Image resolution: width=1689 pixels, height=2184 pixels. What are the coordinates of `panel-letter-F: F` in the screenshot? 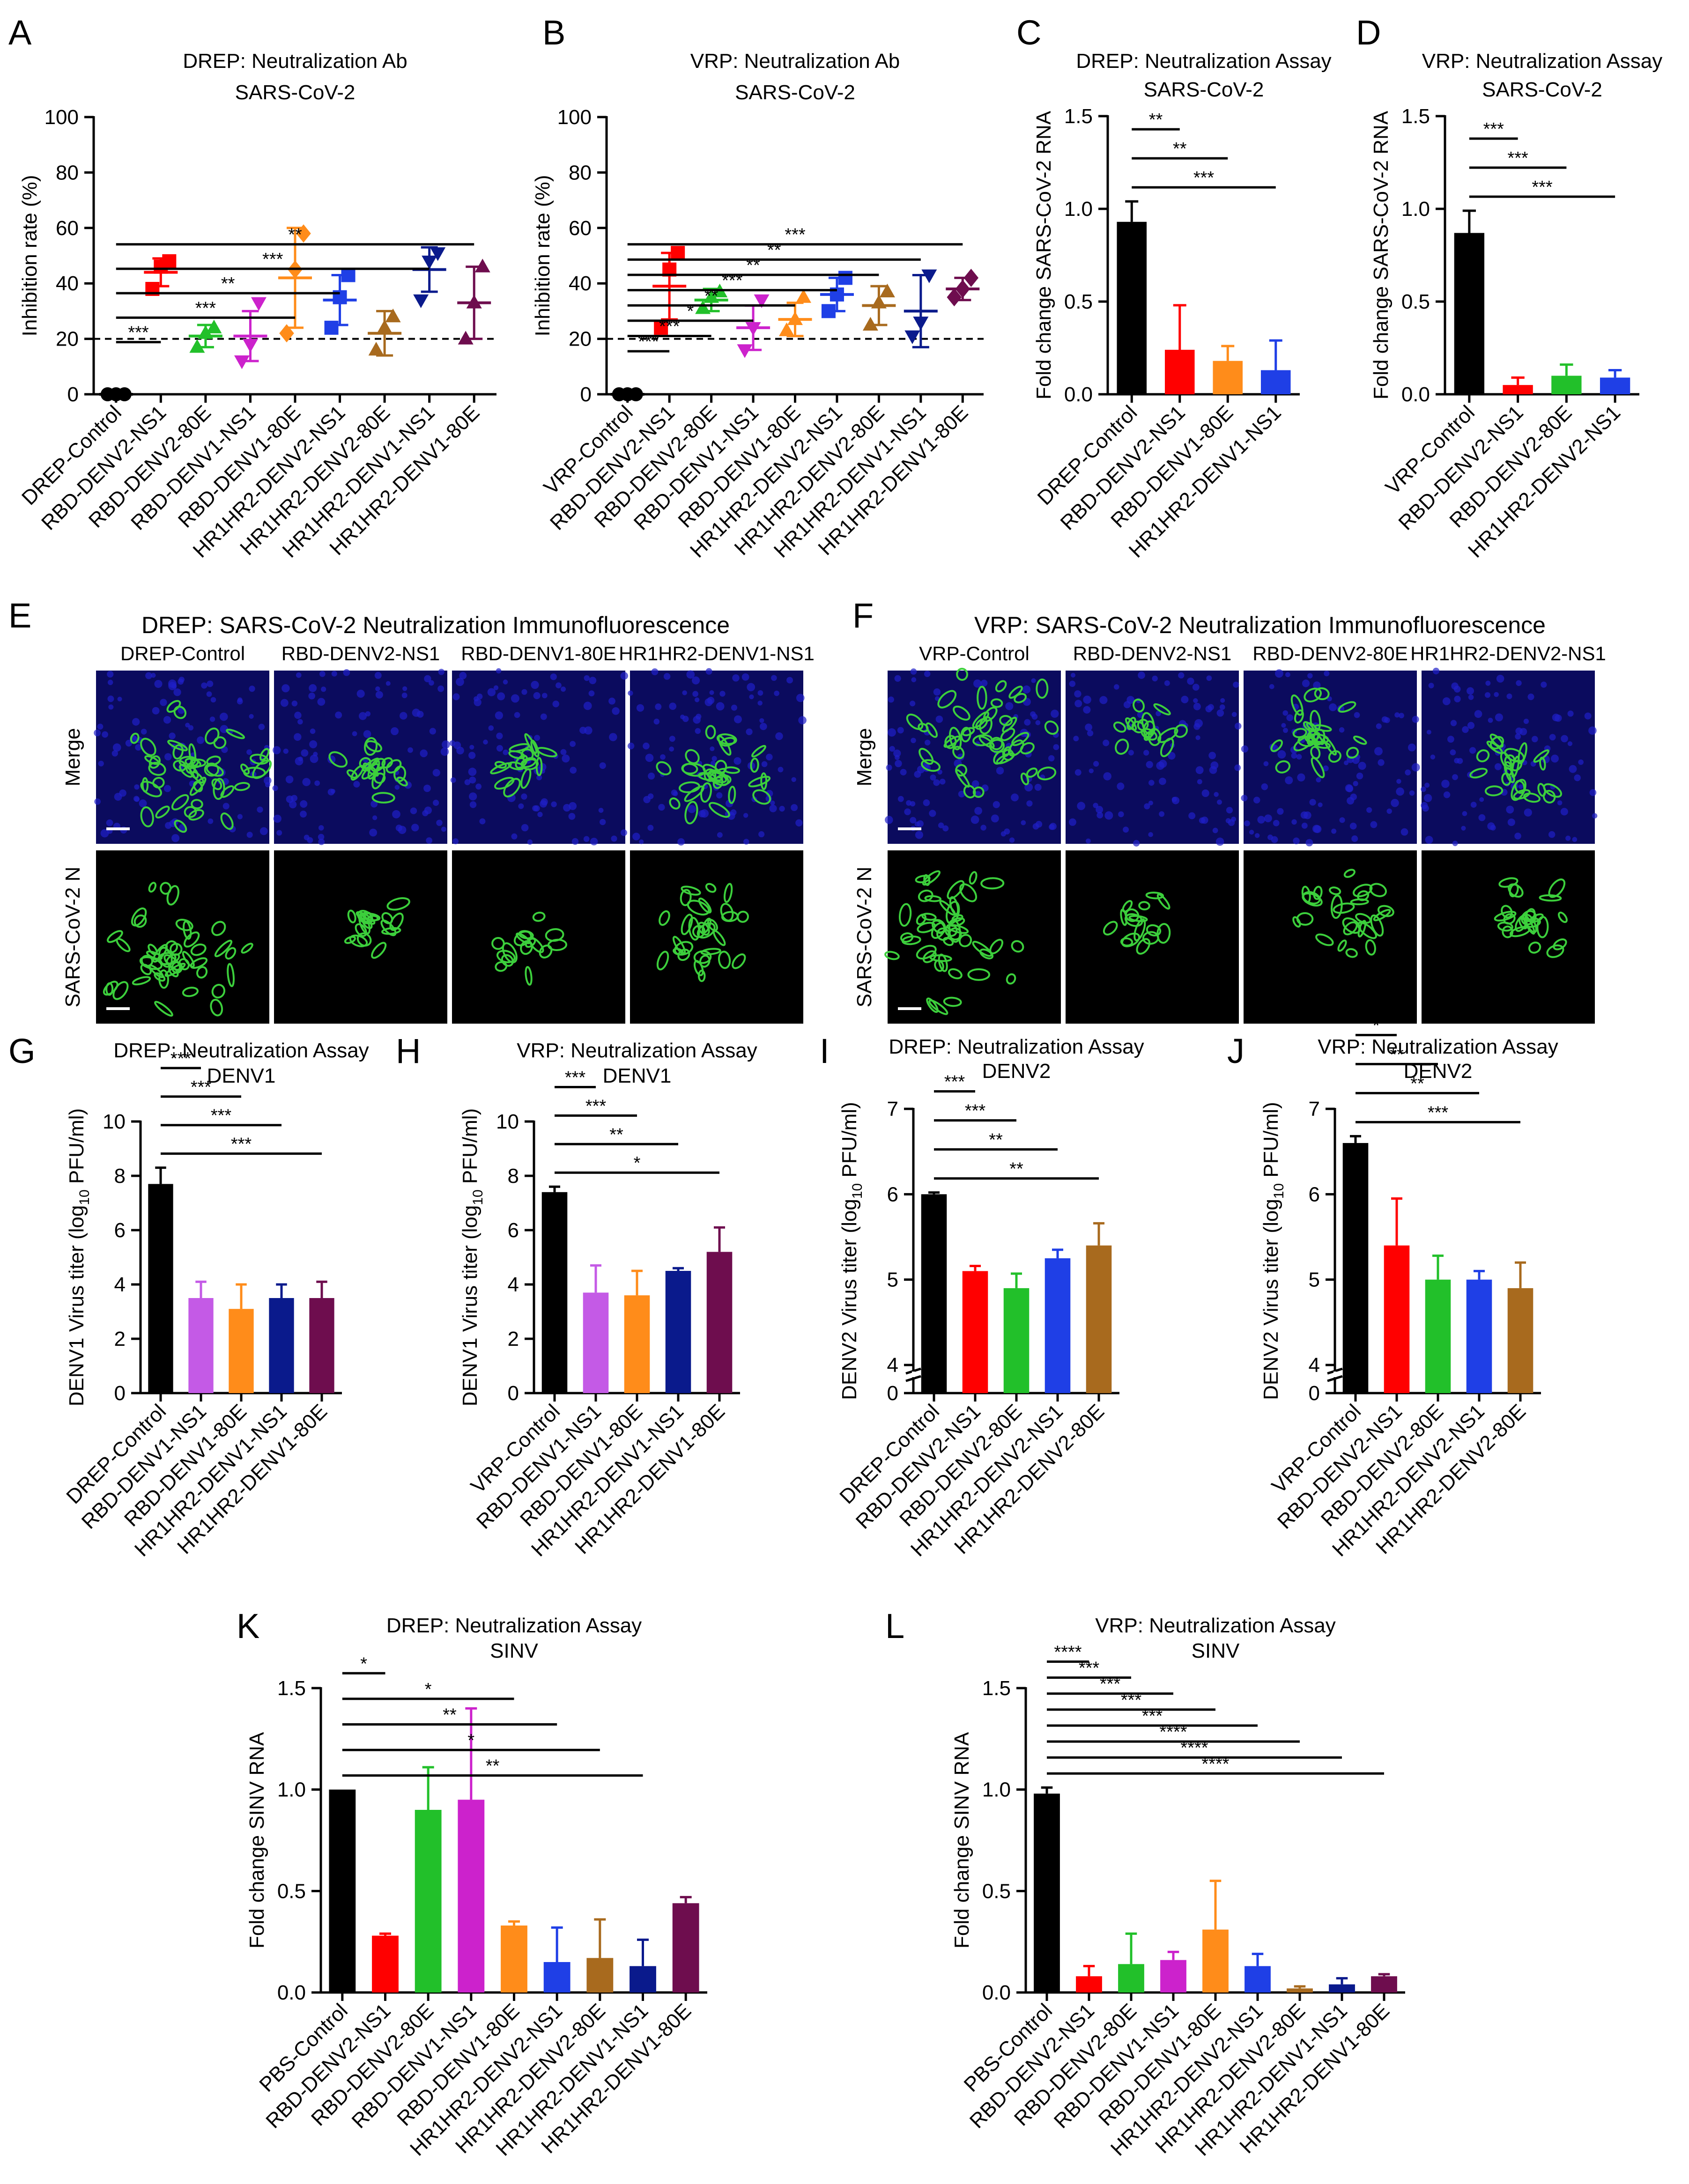 It's located at (863, 615).